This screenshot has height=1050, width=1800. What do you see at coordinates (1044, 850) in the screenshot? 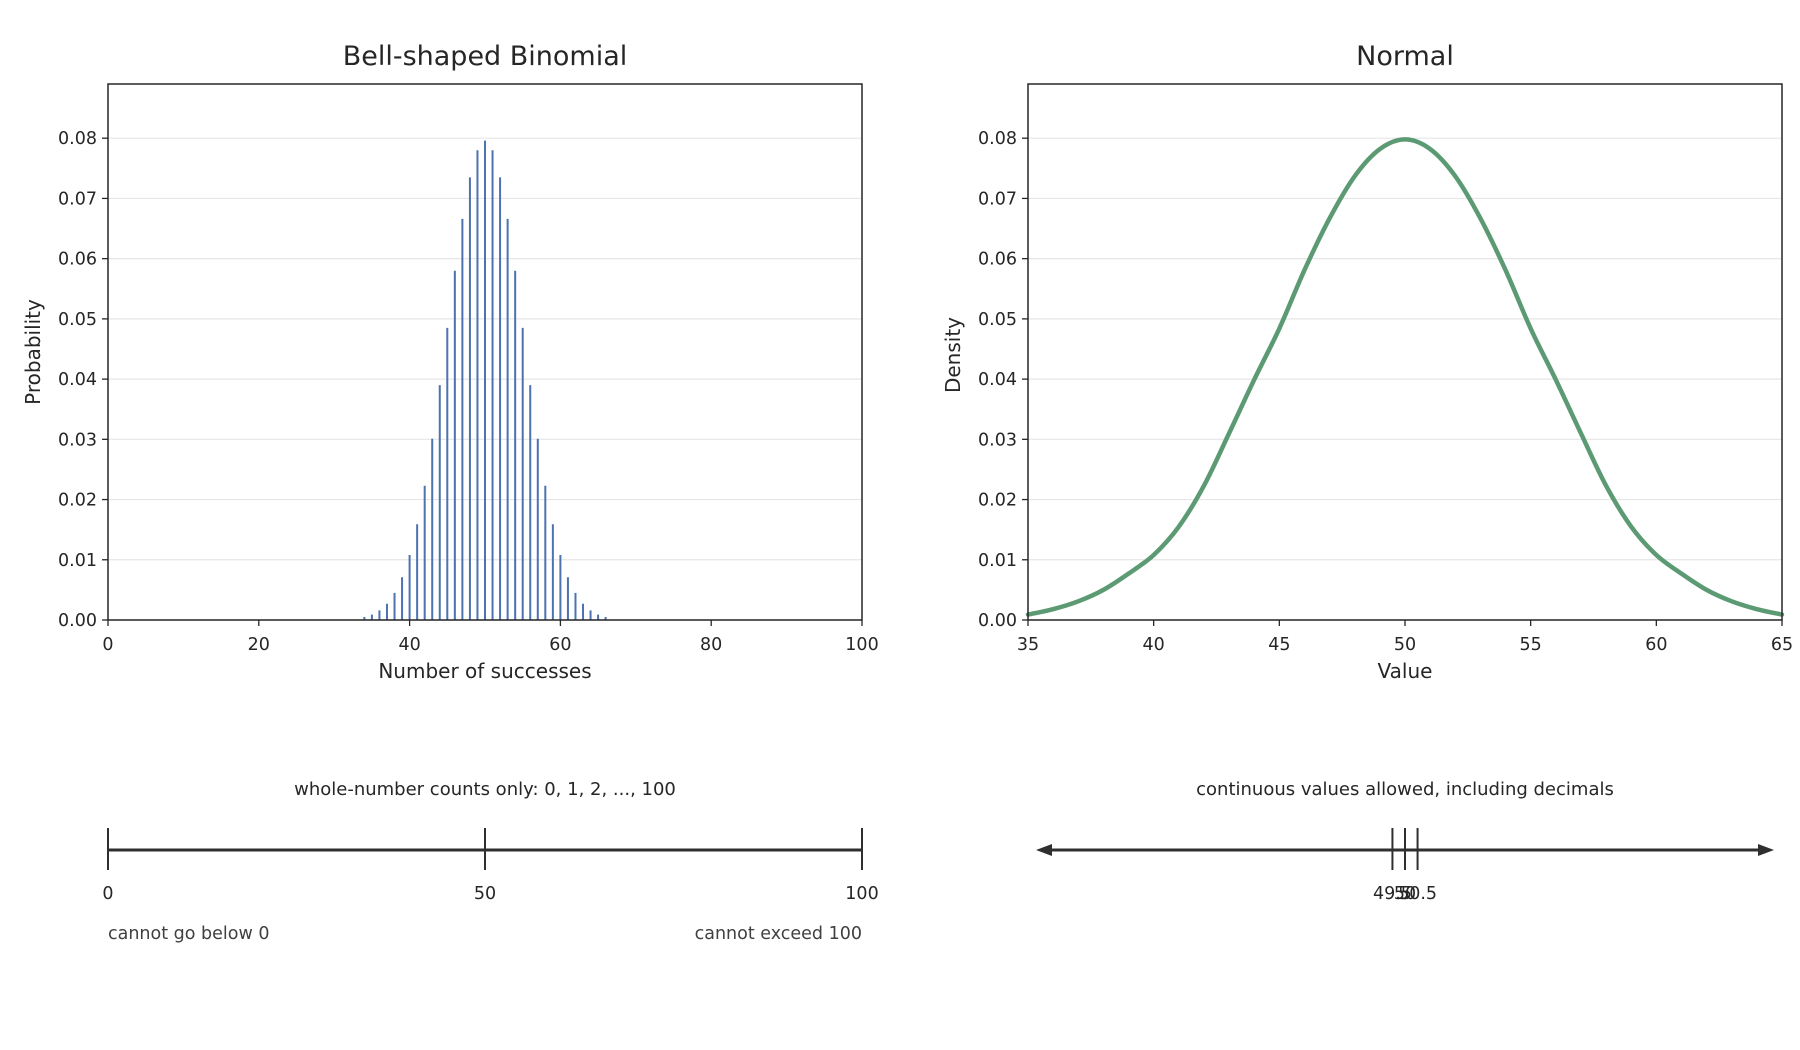
I see `left-arrow-icon` at bounding box center [1044, 850].